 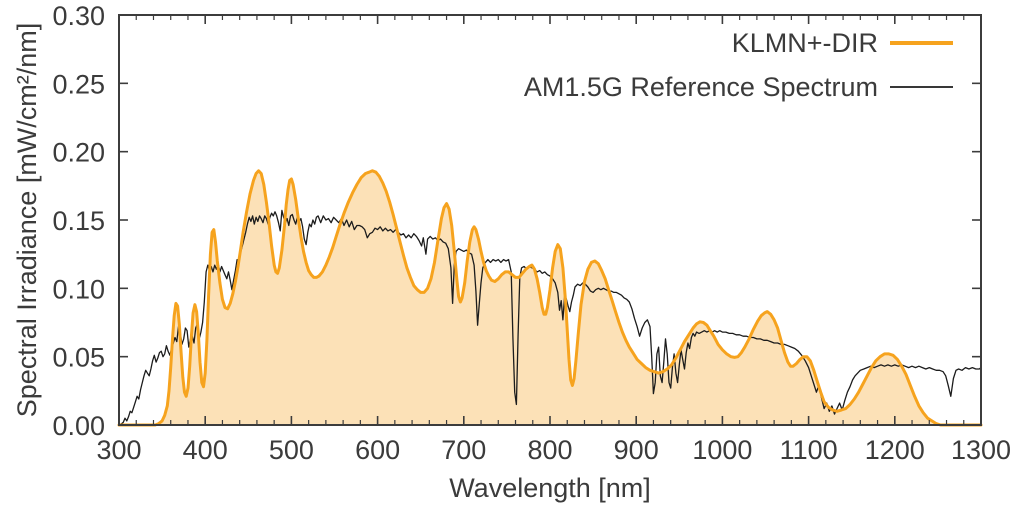 What do you see at coordinates (78, 153) in the screenshot?
I see `y-tick-label: 0.20` at bounding box center [78, 153].